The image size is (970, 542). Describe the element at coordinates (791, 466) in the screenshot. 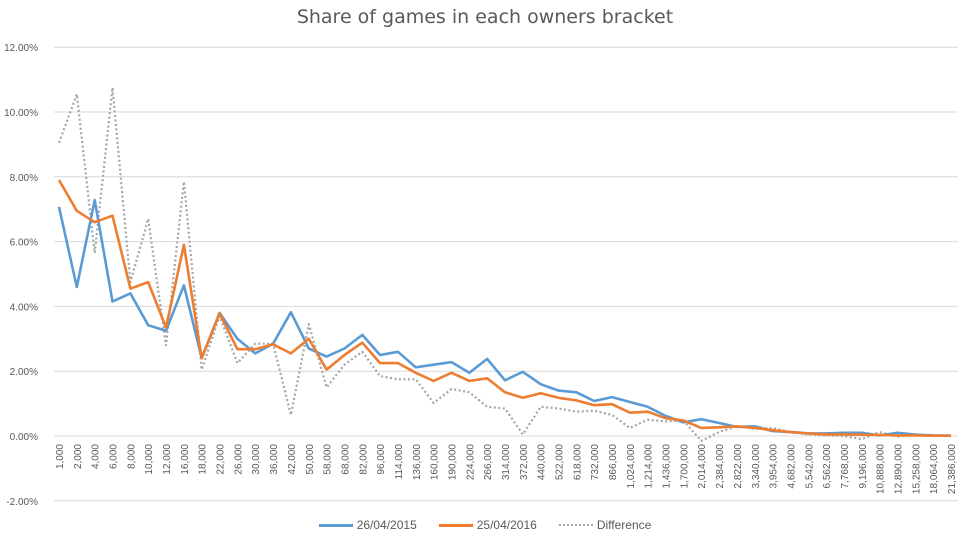

I see `x-tick-label: 4,682,000` at that location.